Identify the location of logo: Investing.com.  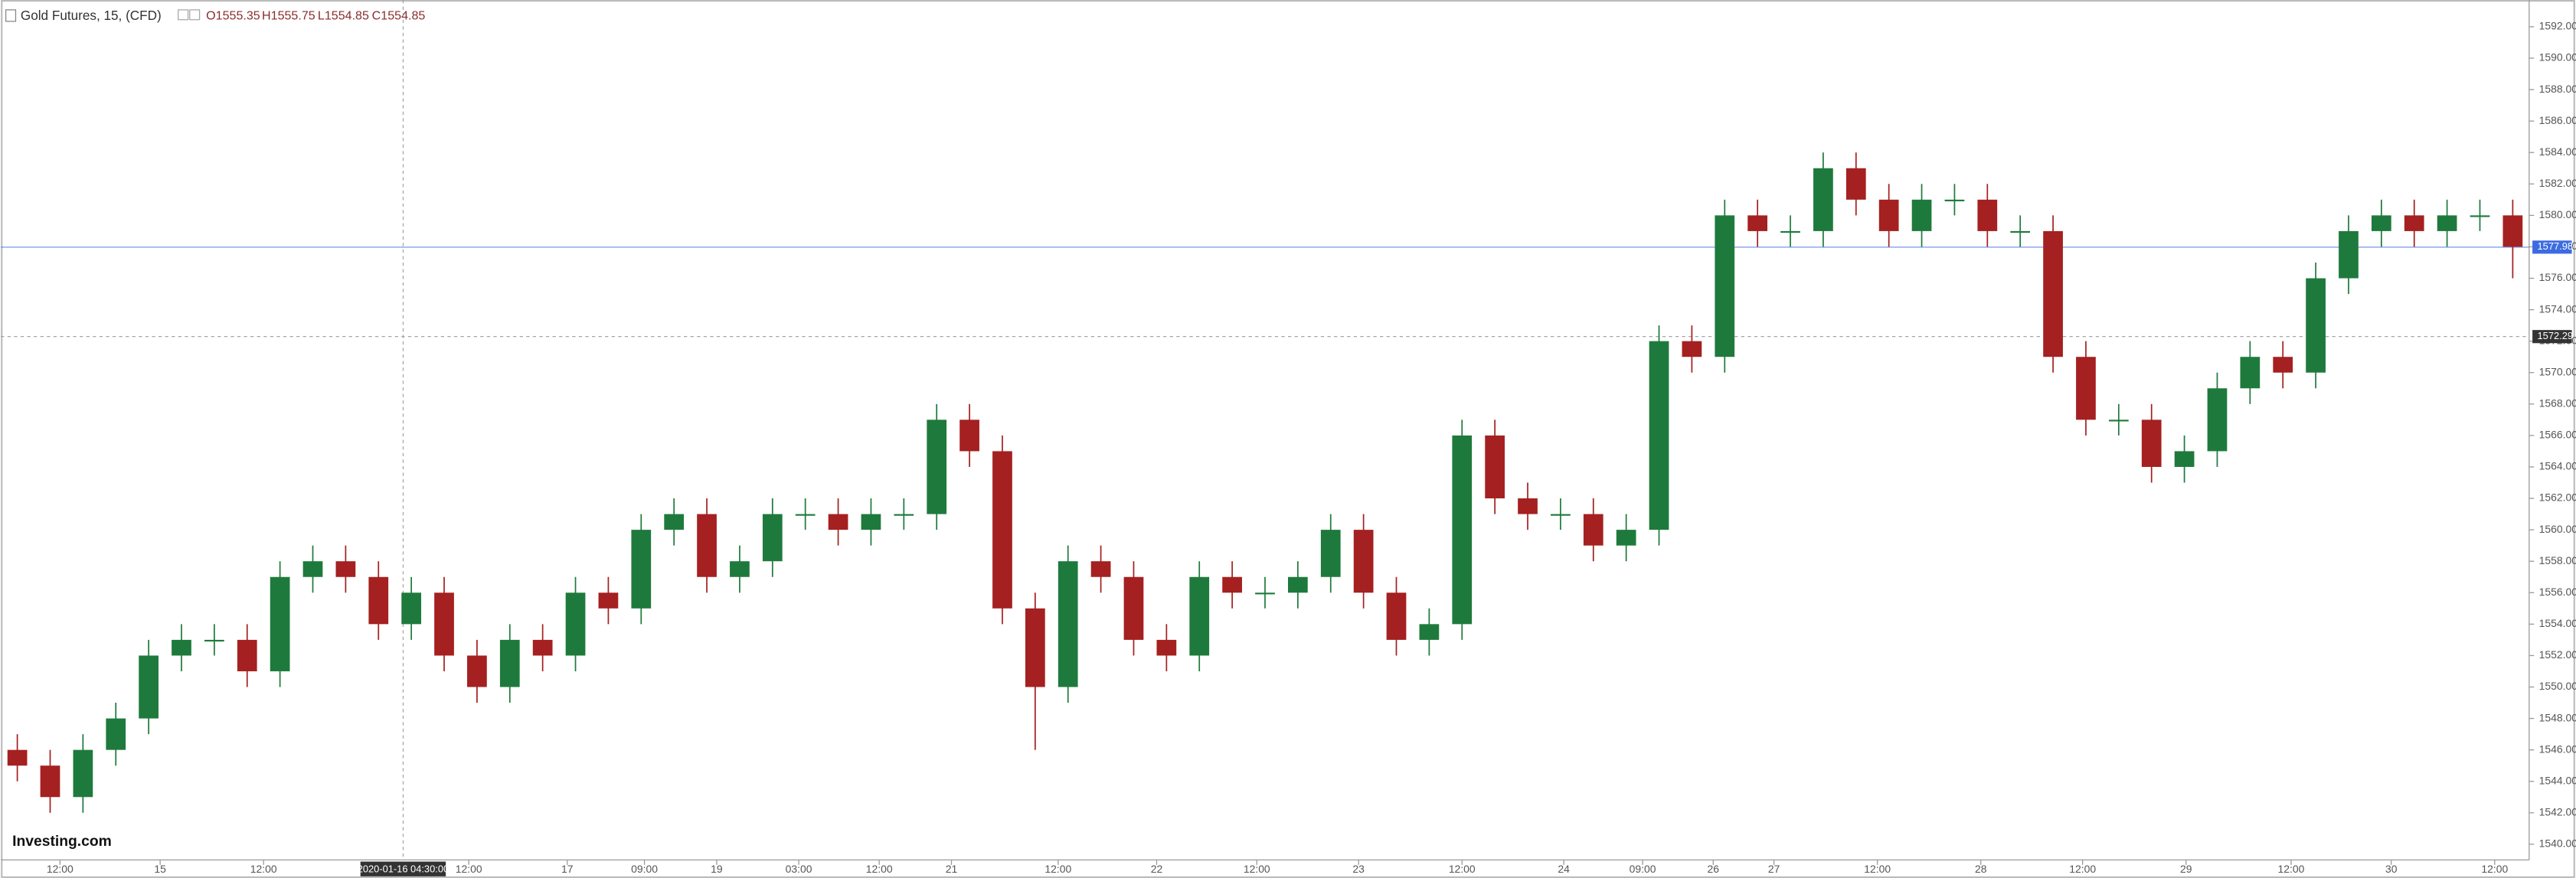
(62, 842).